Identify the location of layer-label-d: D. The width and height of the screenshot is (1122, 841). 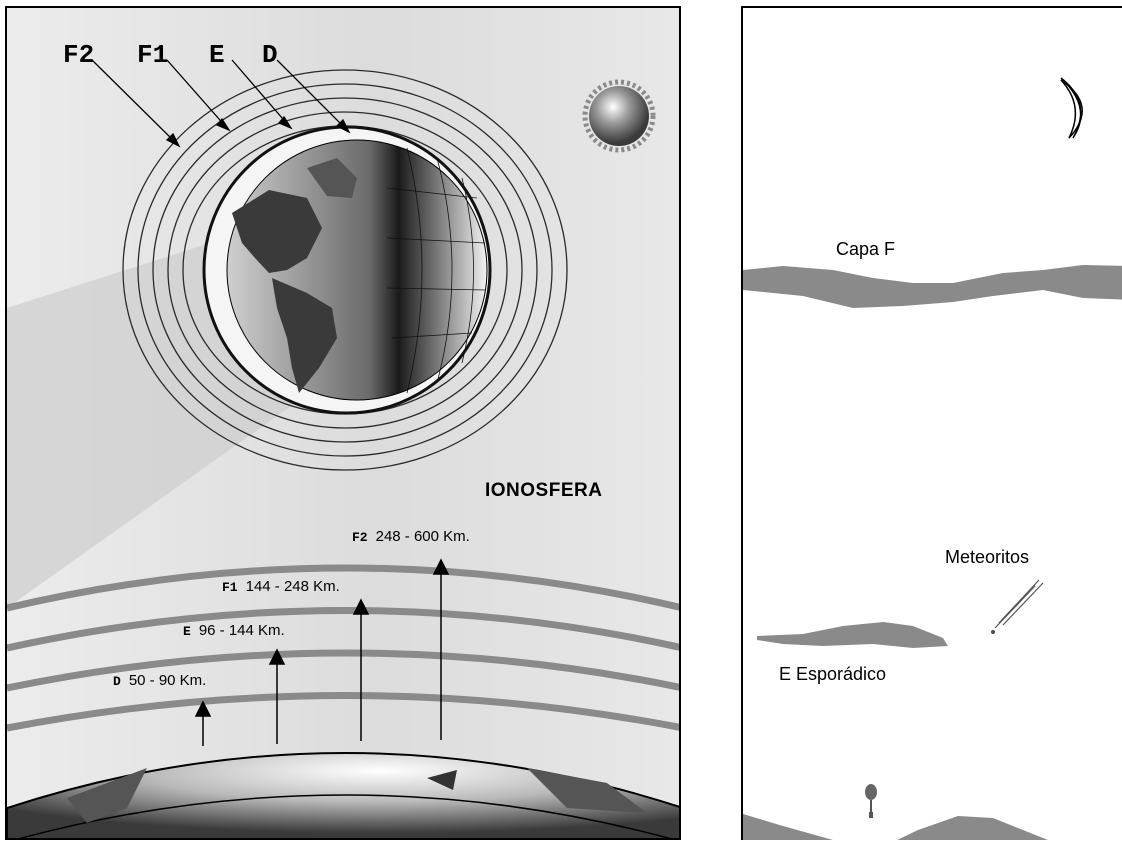
(270, 55).